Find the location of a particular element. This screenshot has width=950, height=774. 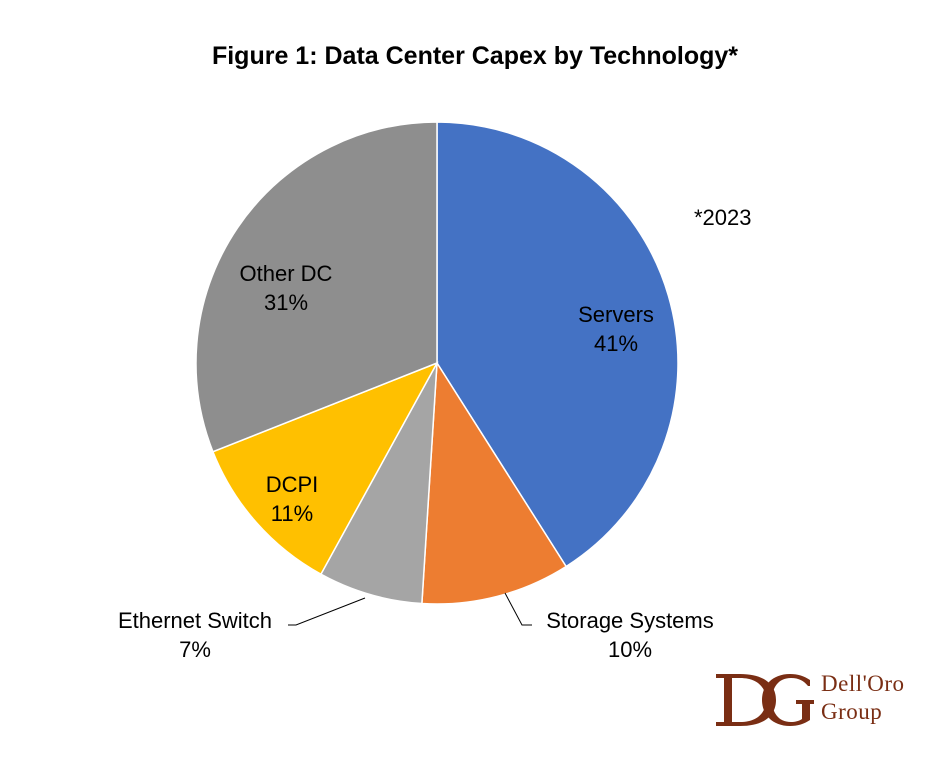

pie-slice-dcpi is located at coordinates (325, 468).